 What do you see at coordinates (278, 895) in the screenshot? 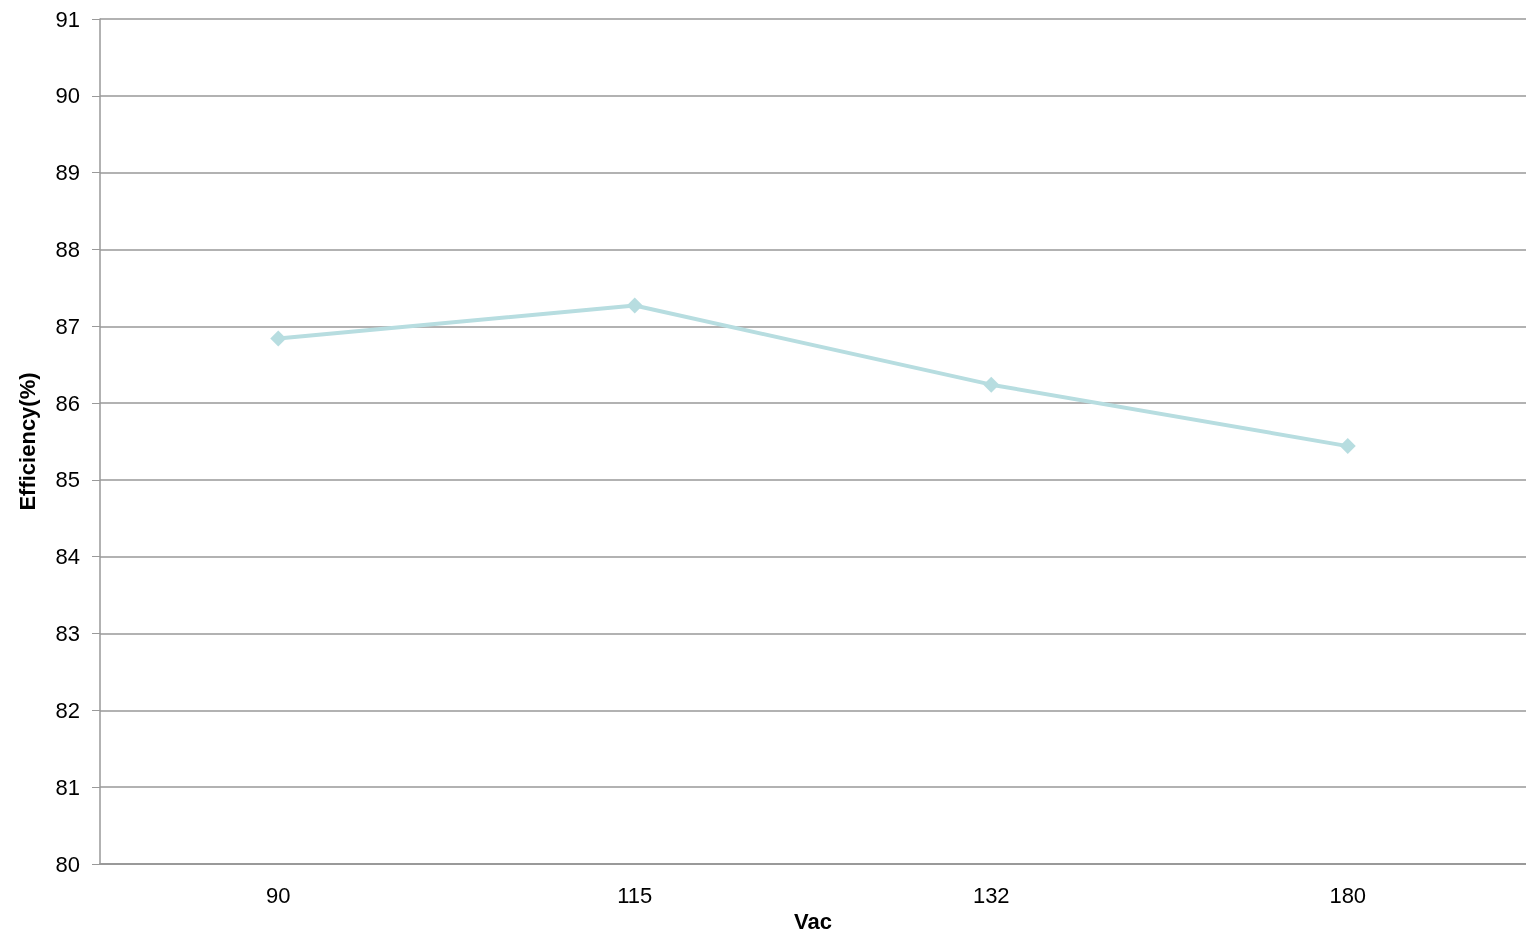
I see `x-tick-label: 90` at bounding box center [278, 895].